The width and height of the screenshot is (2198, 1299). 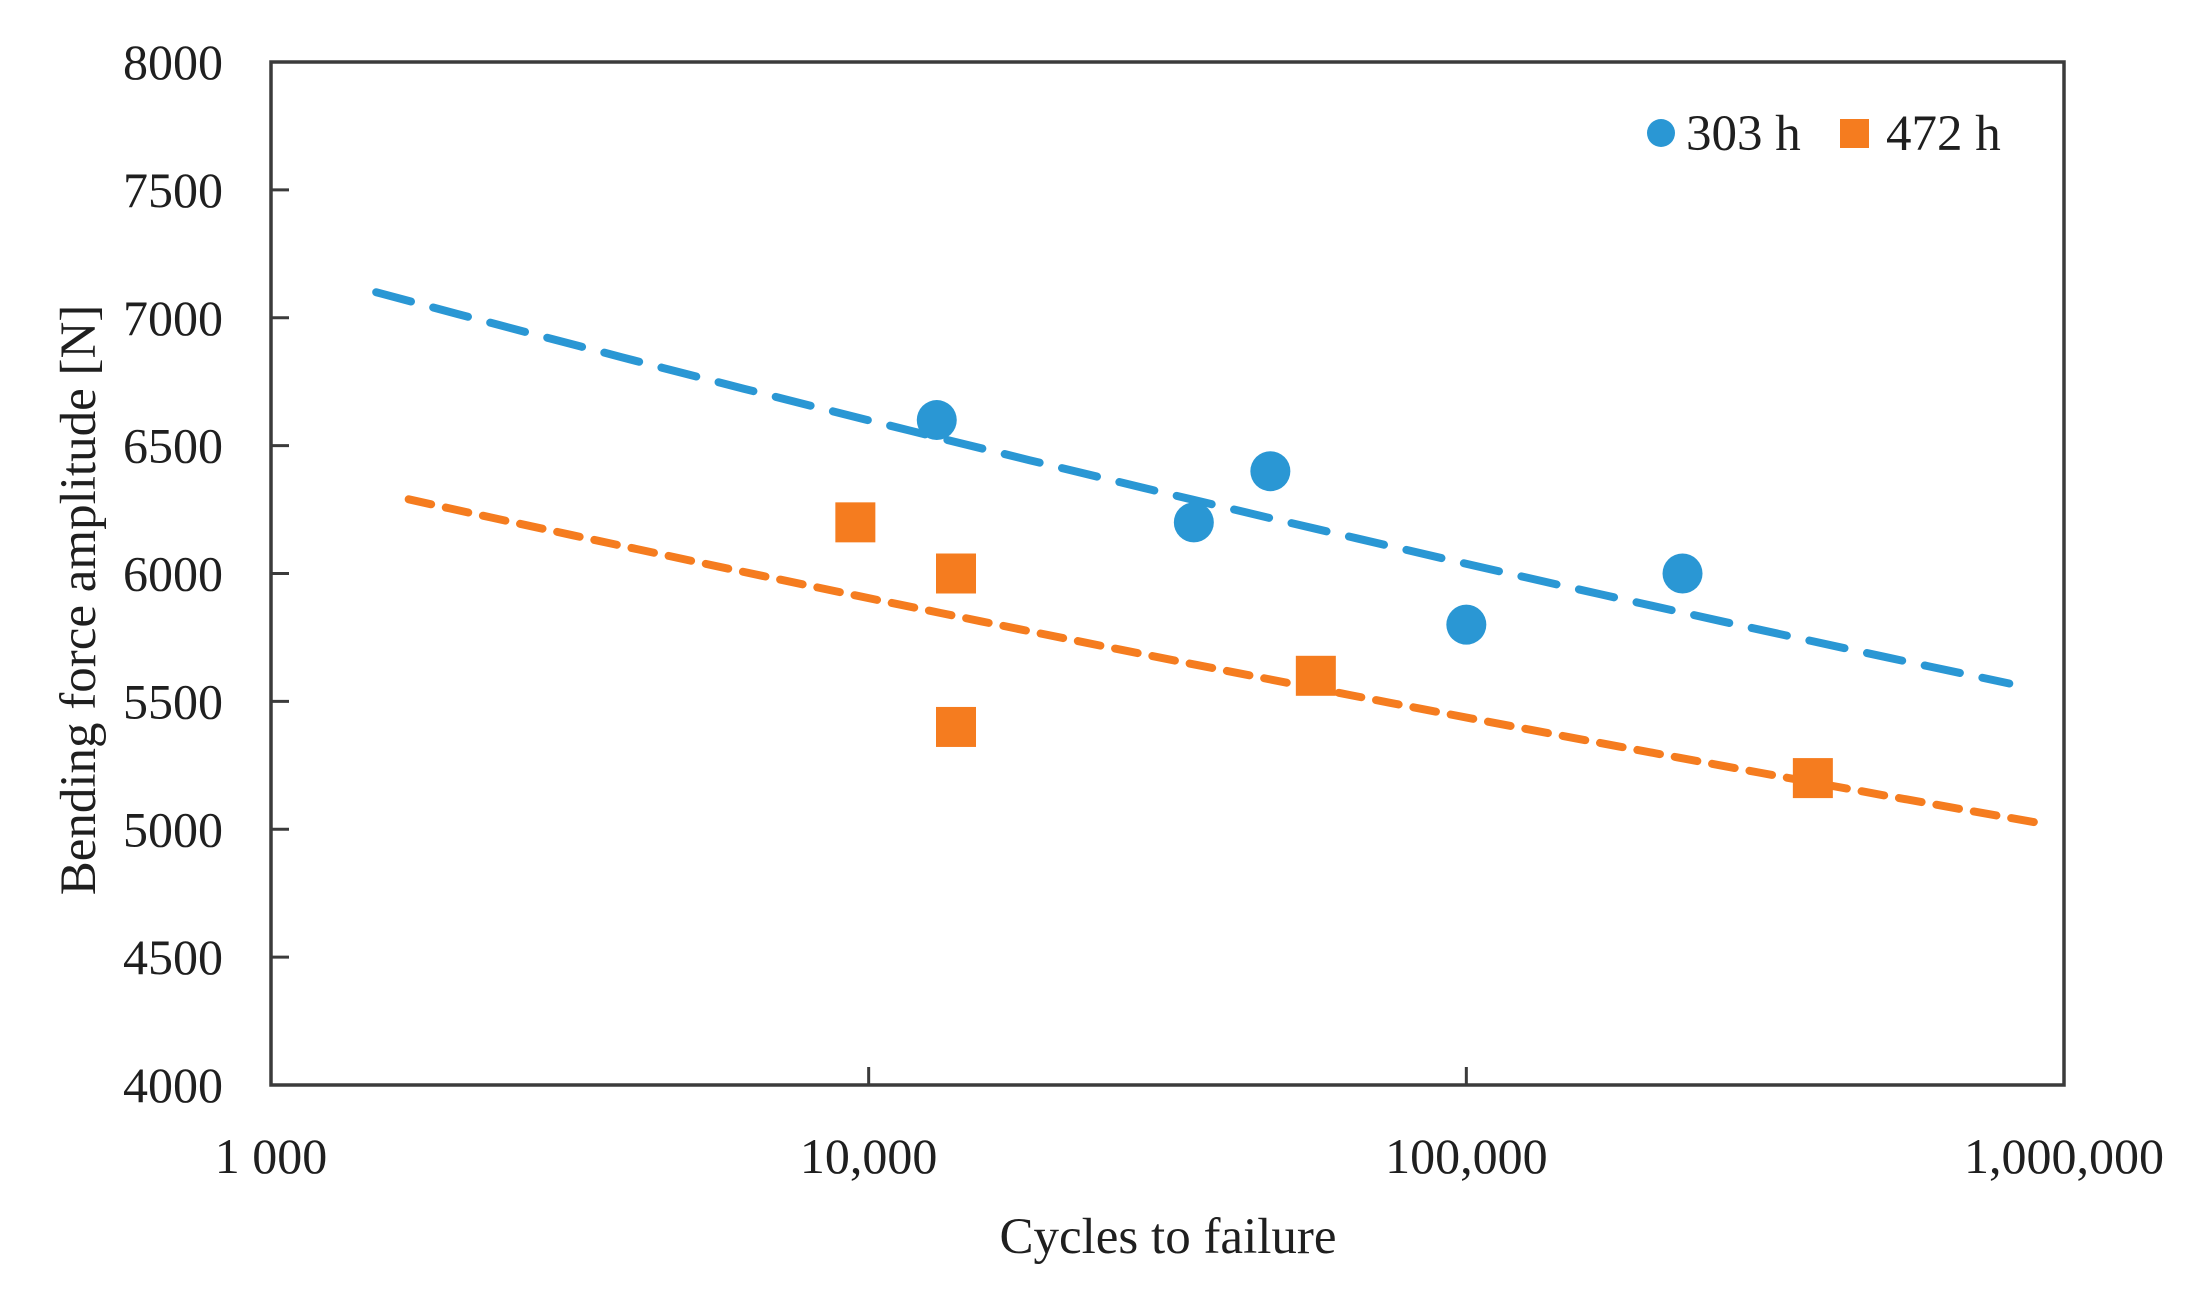 What do you see at coordinates (1824, 134) in the screenshot?
I see `legend: 303 h 472 h` at bounding box center [1824, 134].